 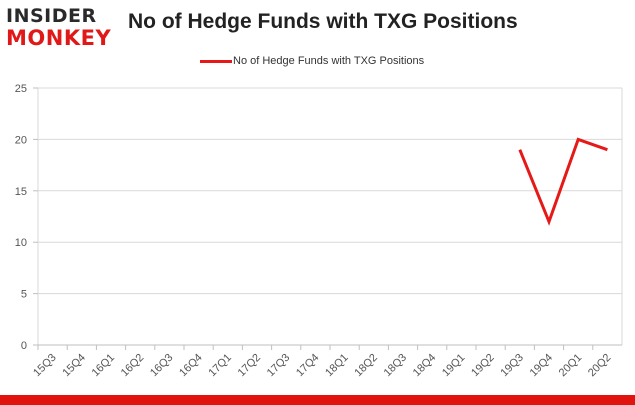 I want to click on logo-text-monkey: MONKEY, so click(x=59, y=38).